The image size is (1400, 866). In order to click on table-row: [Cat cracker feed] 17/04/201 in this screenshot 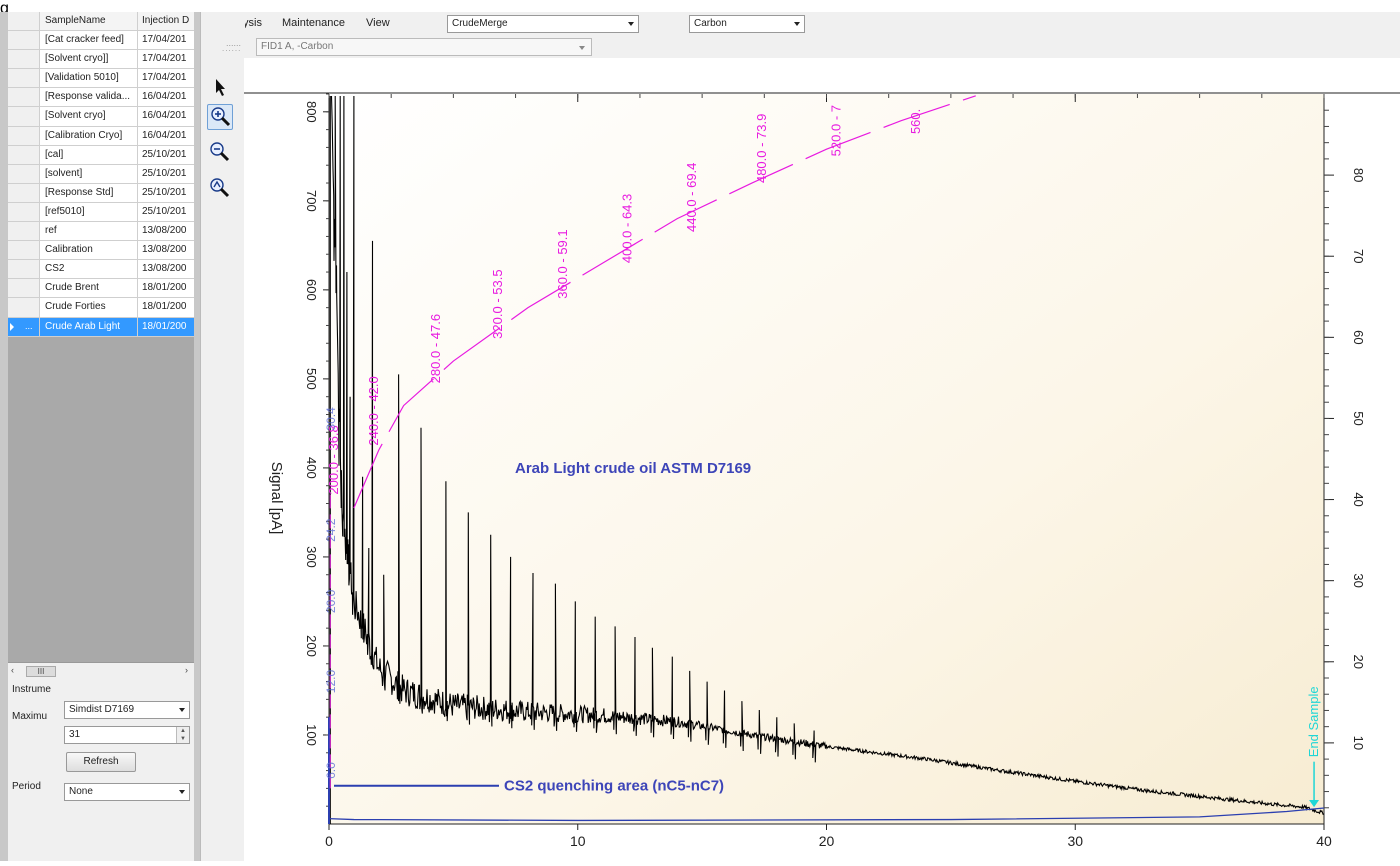, I will do `click(101, 41)`.